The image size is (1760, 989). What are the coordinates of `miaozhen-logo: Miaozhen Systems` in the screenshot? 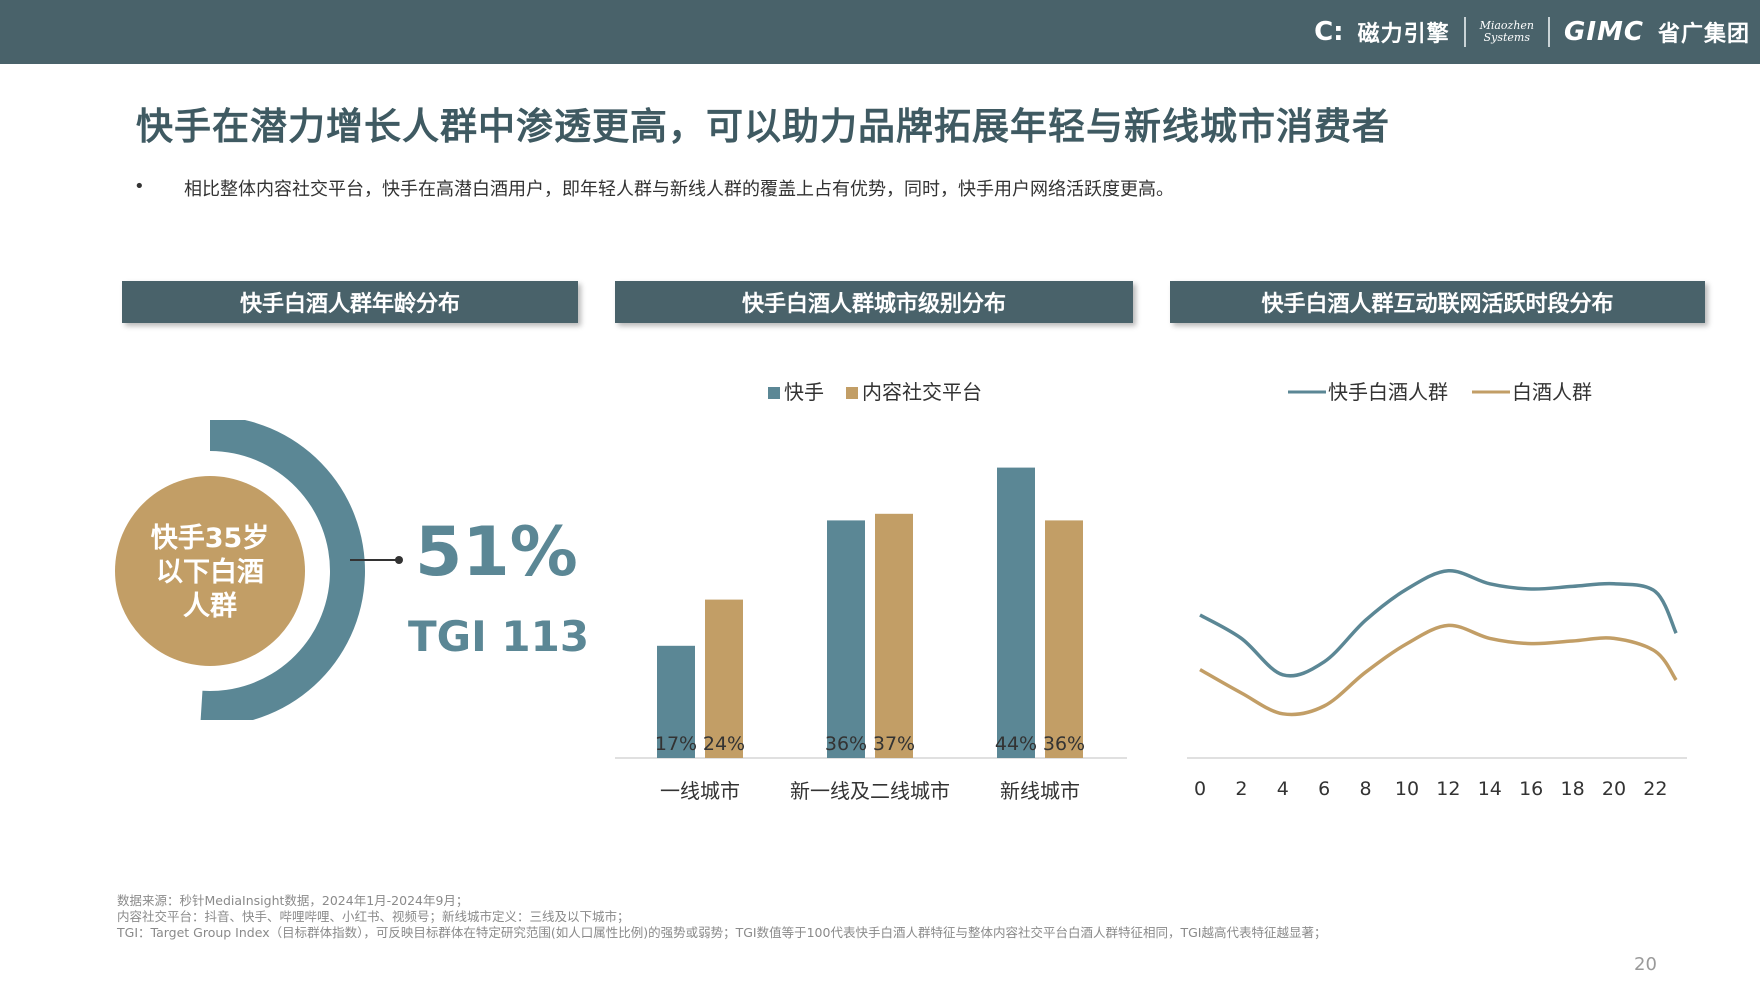 It's located at (1507, 32).